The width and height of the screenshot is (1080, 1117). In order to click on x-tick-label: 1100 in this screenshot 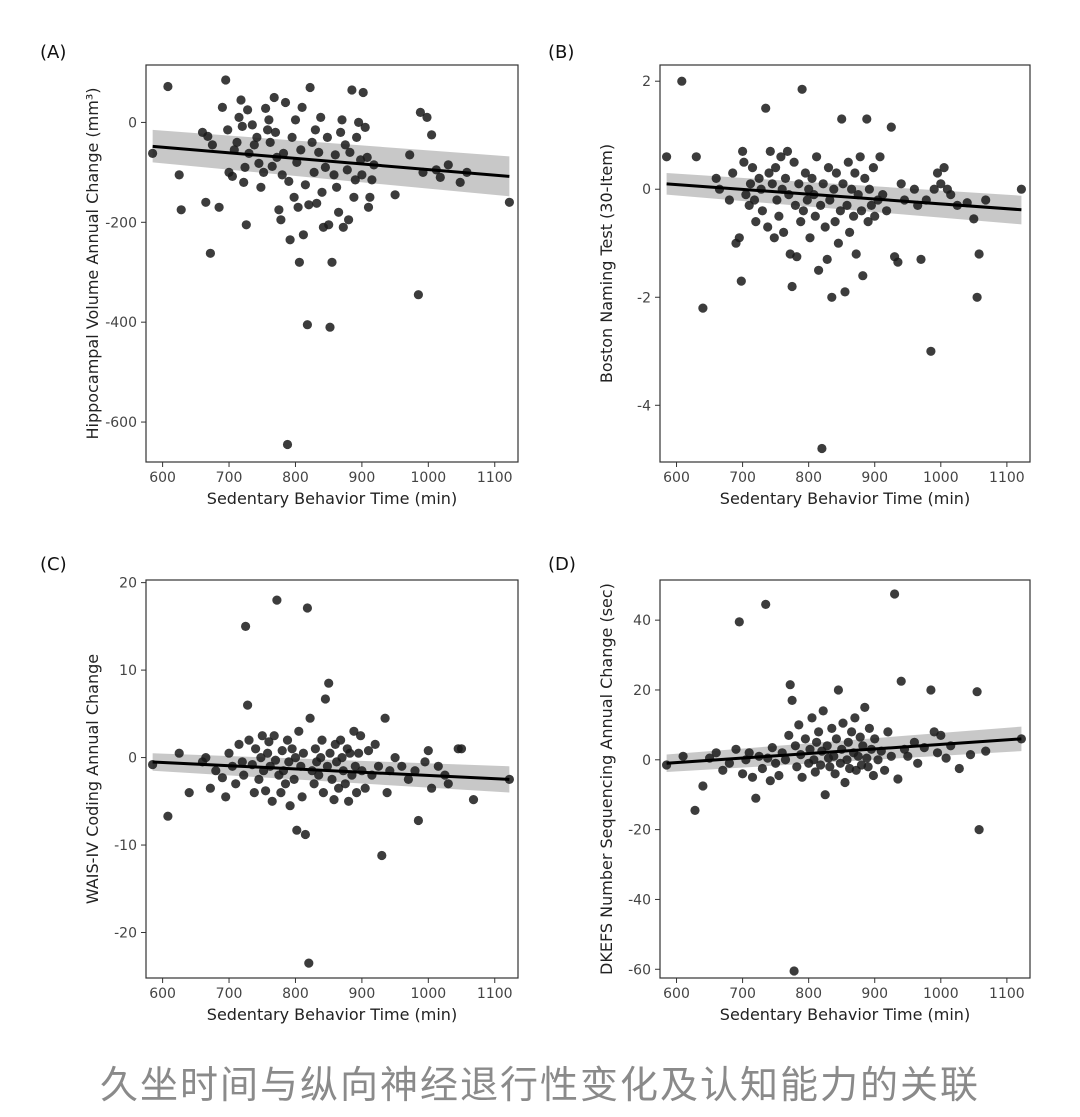, I will do `click(495, 994)`.